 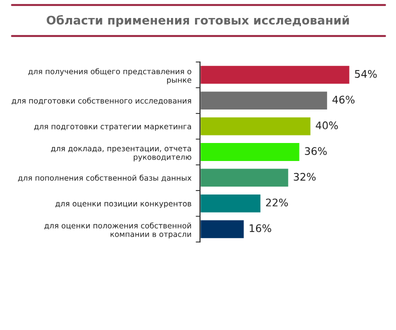 What do you see at coordinates (343, 100) in the screenshot?
I see `data-label: 46%` at bounding box center [343, 100].